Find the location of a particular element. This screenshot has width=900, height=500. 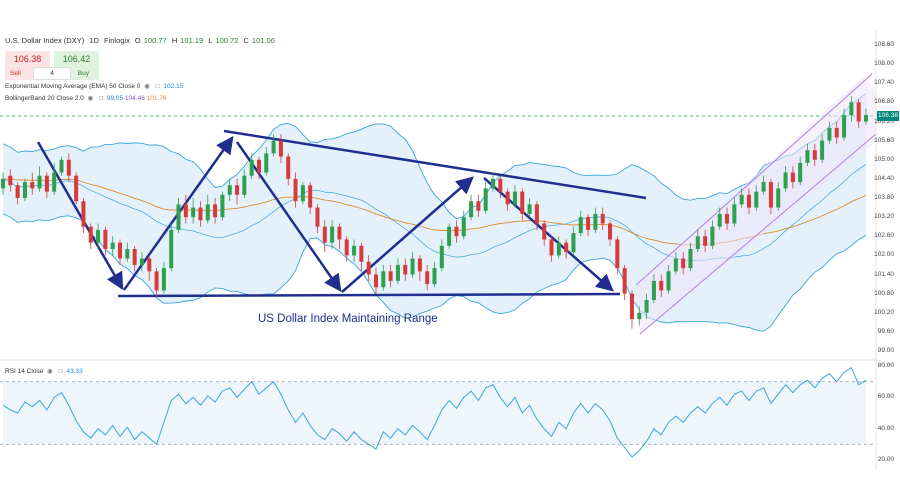

low-value: 100.72 is located at coordinates (227, 40).